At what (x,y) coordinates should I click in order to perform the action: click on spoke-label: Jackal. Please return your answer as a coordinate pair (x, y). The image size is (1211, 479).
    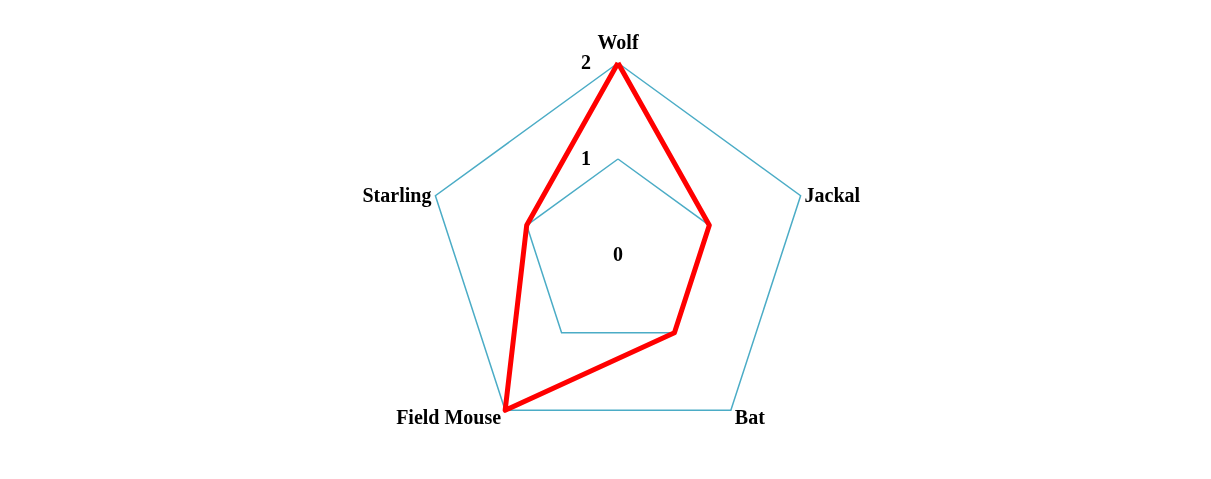
    Looking at the image, I should click on (832, 194).